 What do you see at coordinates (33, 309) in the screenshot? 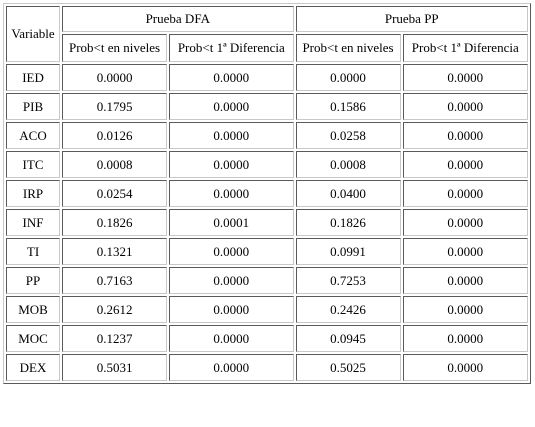
I see `variable-cell: MOB` at bounding box center [33, 309].